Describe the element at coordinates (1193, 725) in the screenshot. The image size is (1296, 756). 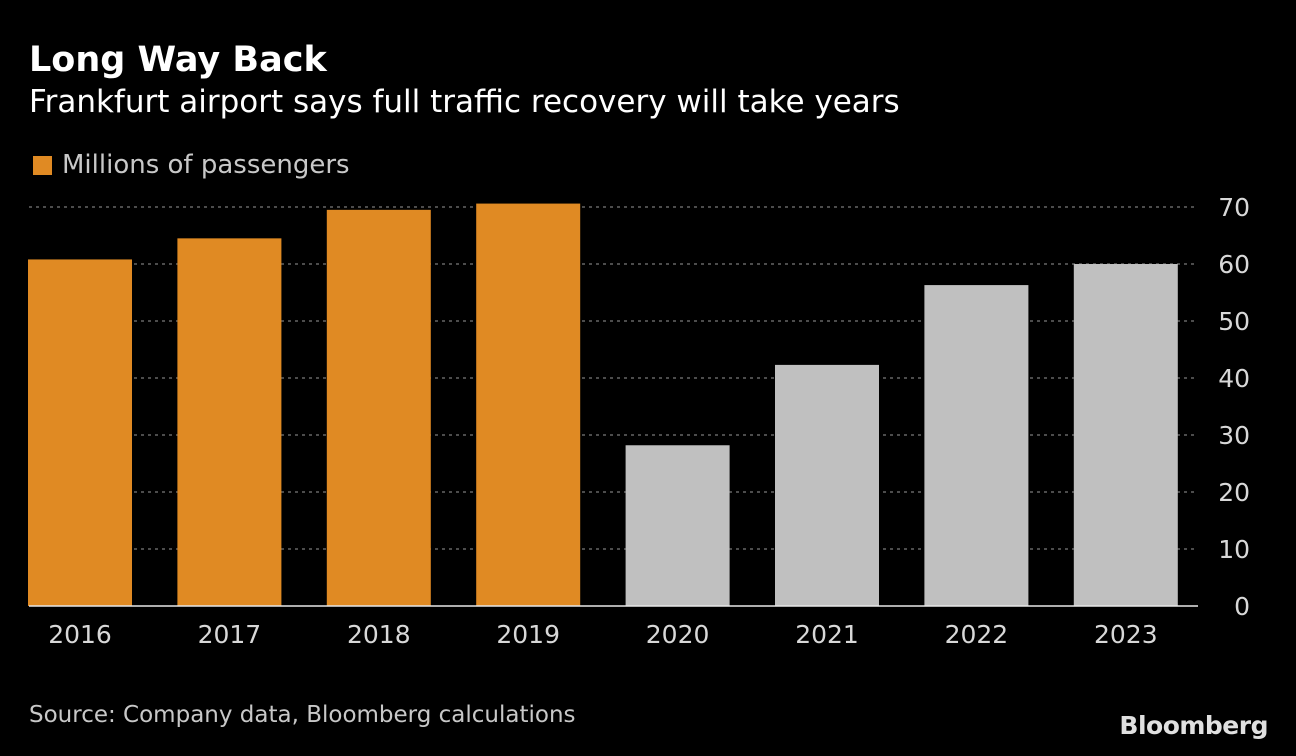
I see `bloomberg-logo: Bloomberg` at that location.